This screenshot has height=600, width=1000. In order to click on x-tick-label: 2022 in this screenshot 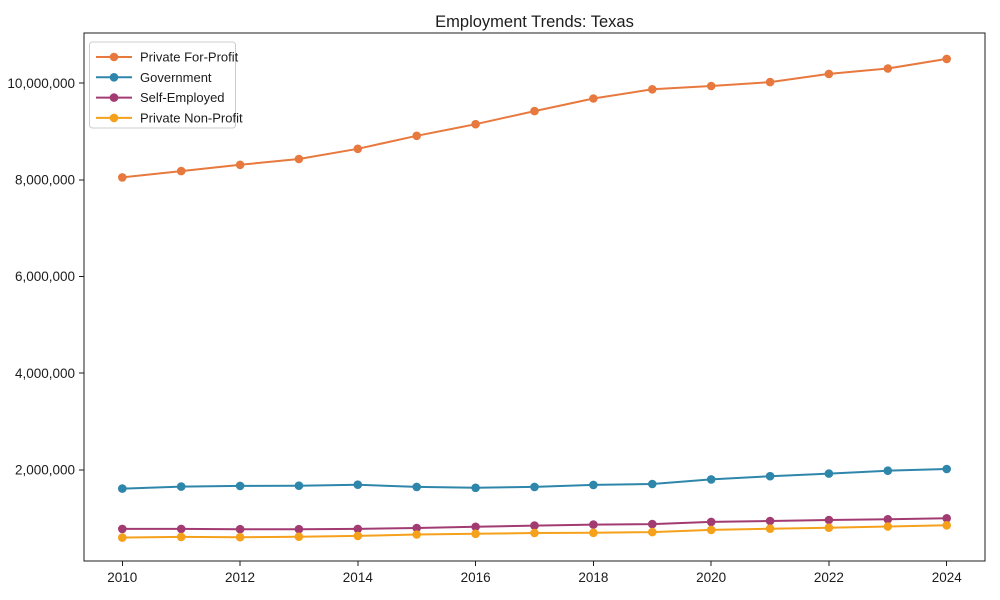, I will do `click(829, 577)`.